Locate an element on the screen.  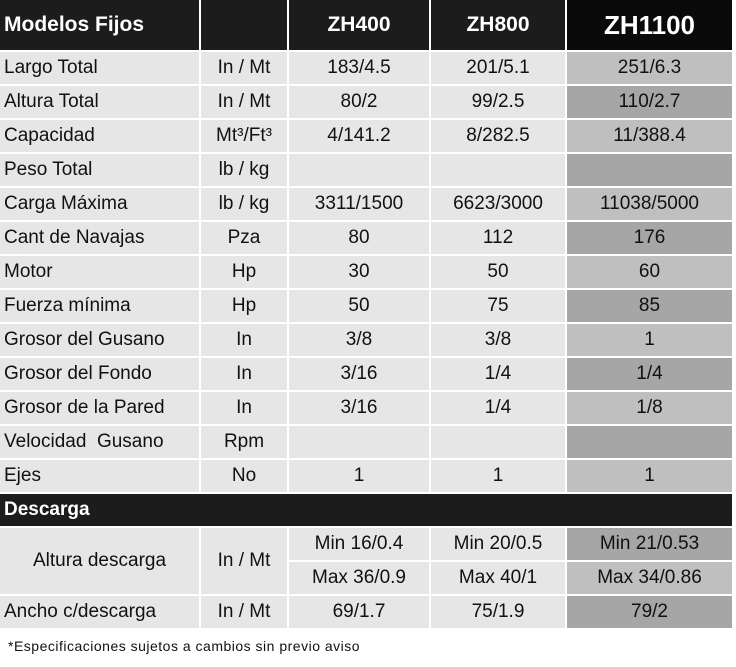
model-header: ZH800 is located at coordinates (498, 25).